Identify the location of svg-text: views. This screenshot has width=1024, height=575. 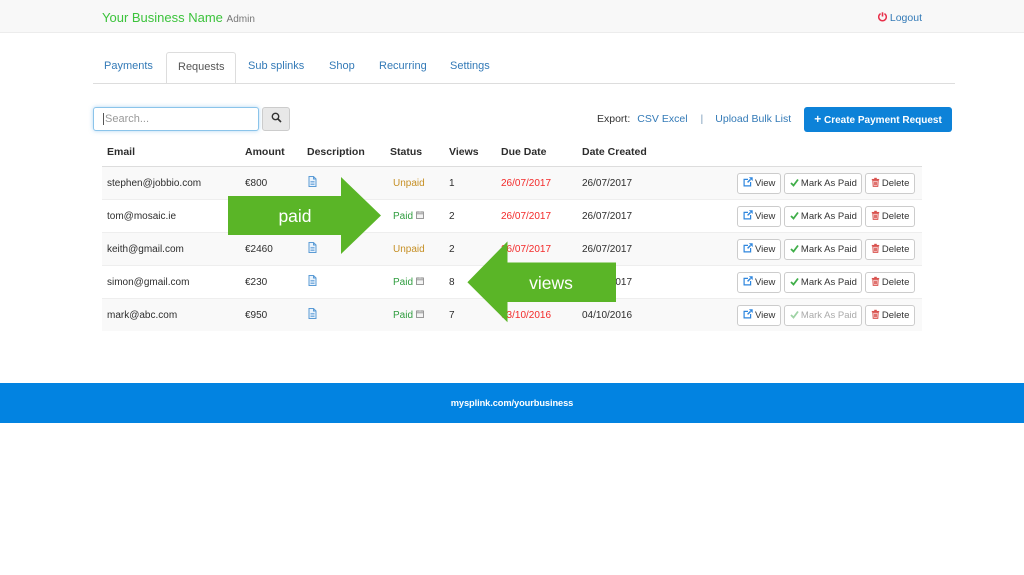
(551, 283).